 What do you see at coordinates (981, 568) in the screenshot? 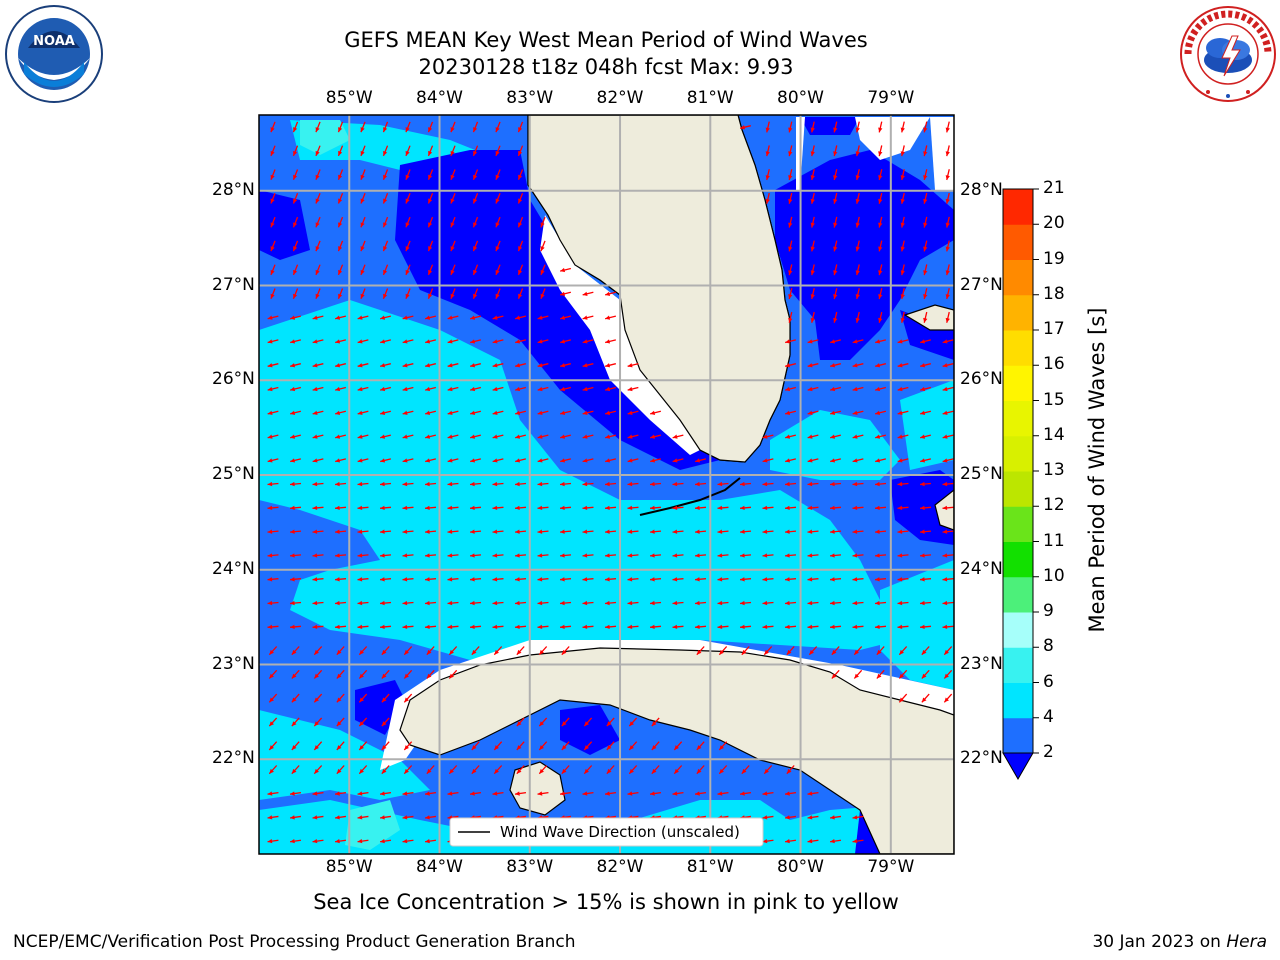
I see `lat-label-right: 24°N` at bounding box center [981, 568].